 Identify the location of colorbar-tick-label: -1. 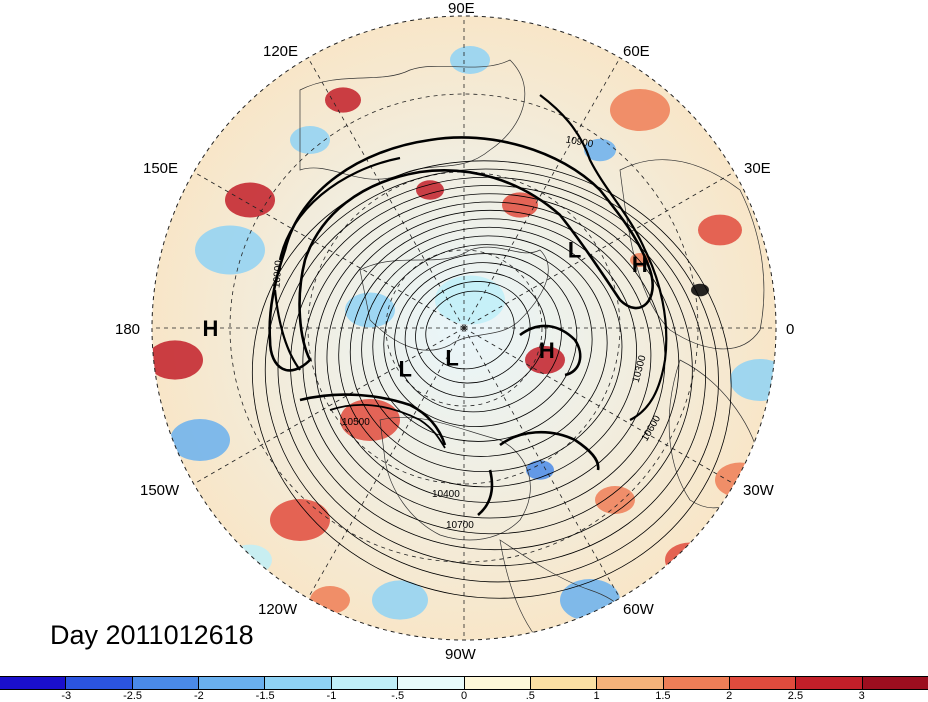
(331, 696).